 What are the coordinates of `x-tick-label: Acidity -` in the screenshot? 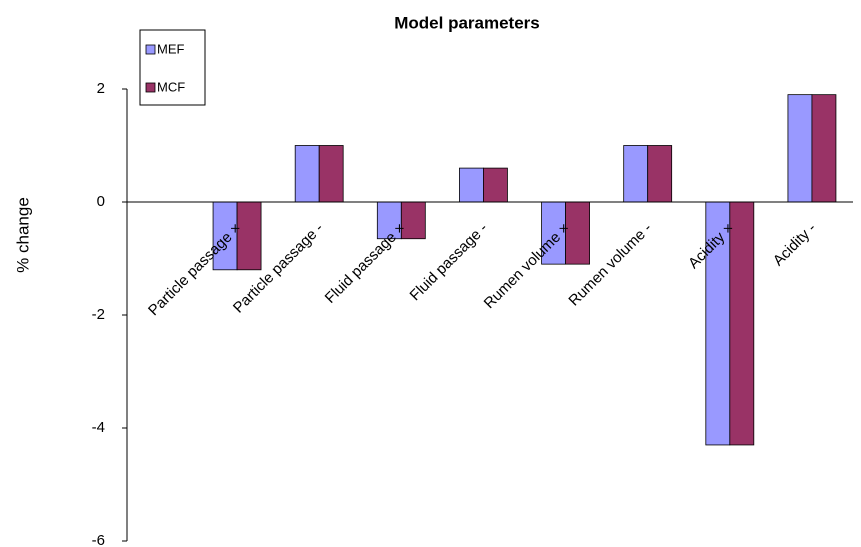 It's located at (795, 245).